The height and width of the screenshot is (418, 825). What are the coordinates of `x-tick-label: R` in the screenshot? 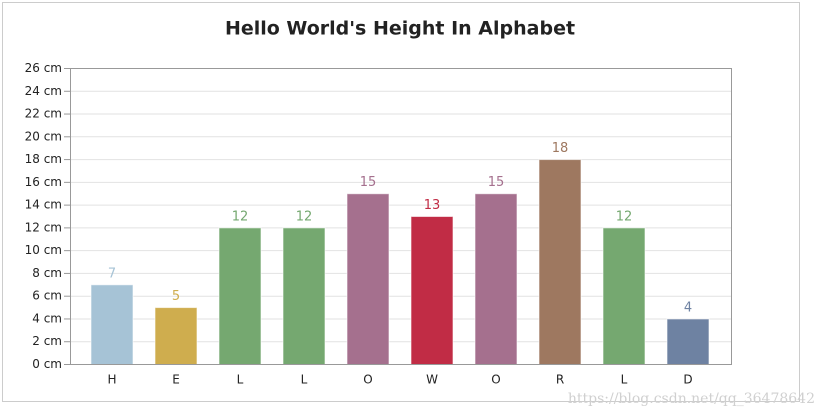 It's located at (560, 380).